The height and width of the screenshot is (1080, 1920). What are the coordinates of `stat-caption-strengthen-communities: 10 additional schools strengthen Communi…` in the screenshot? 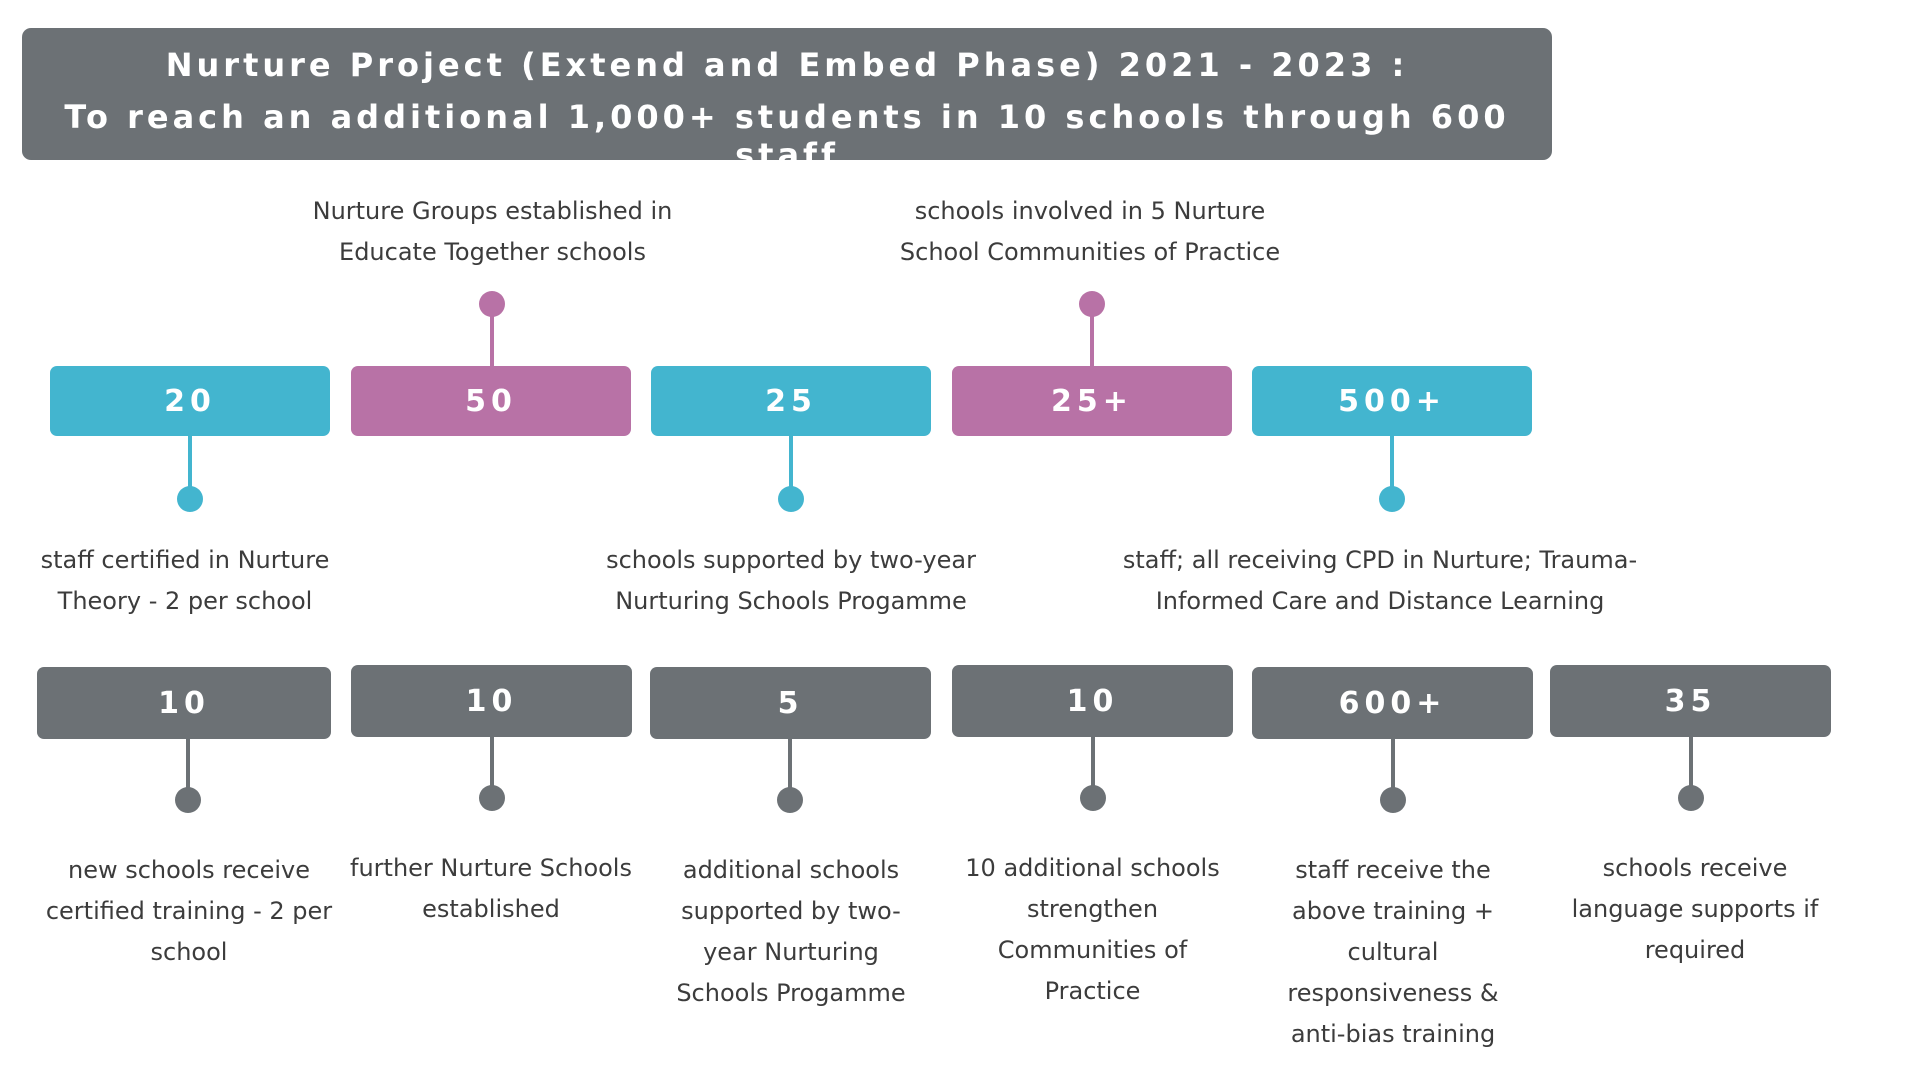 It's located at (1092, 929).